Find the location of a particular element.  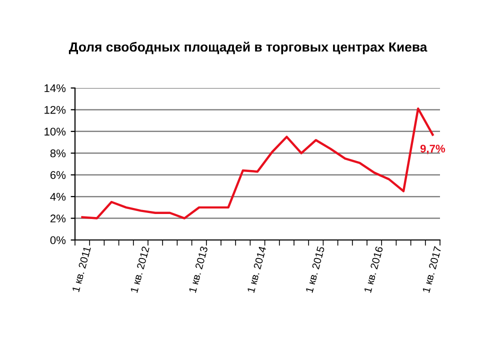

y-tick-label: 4% is located at coordinates (58, 196).